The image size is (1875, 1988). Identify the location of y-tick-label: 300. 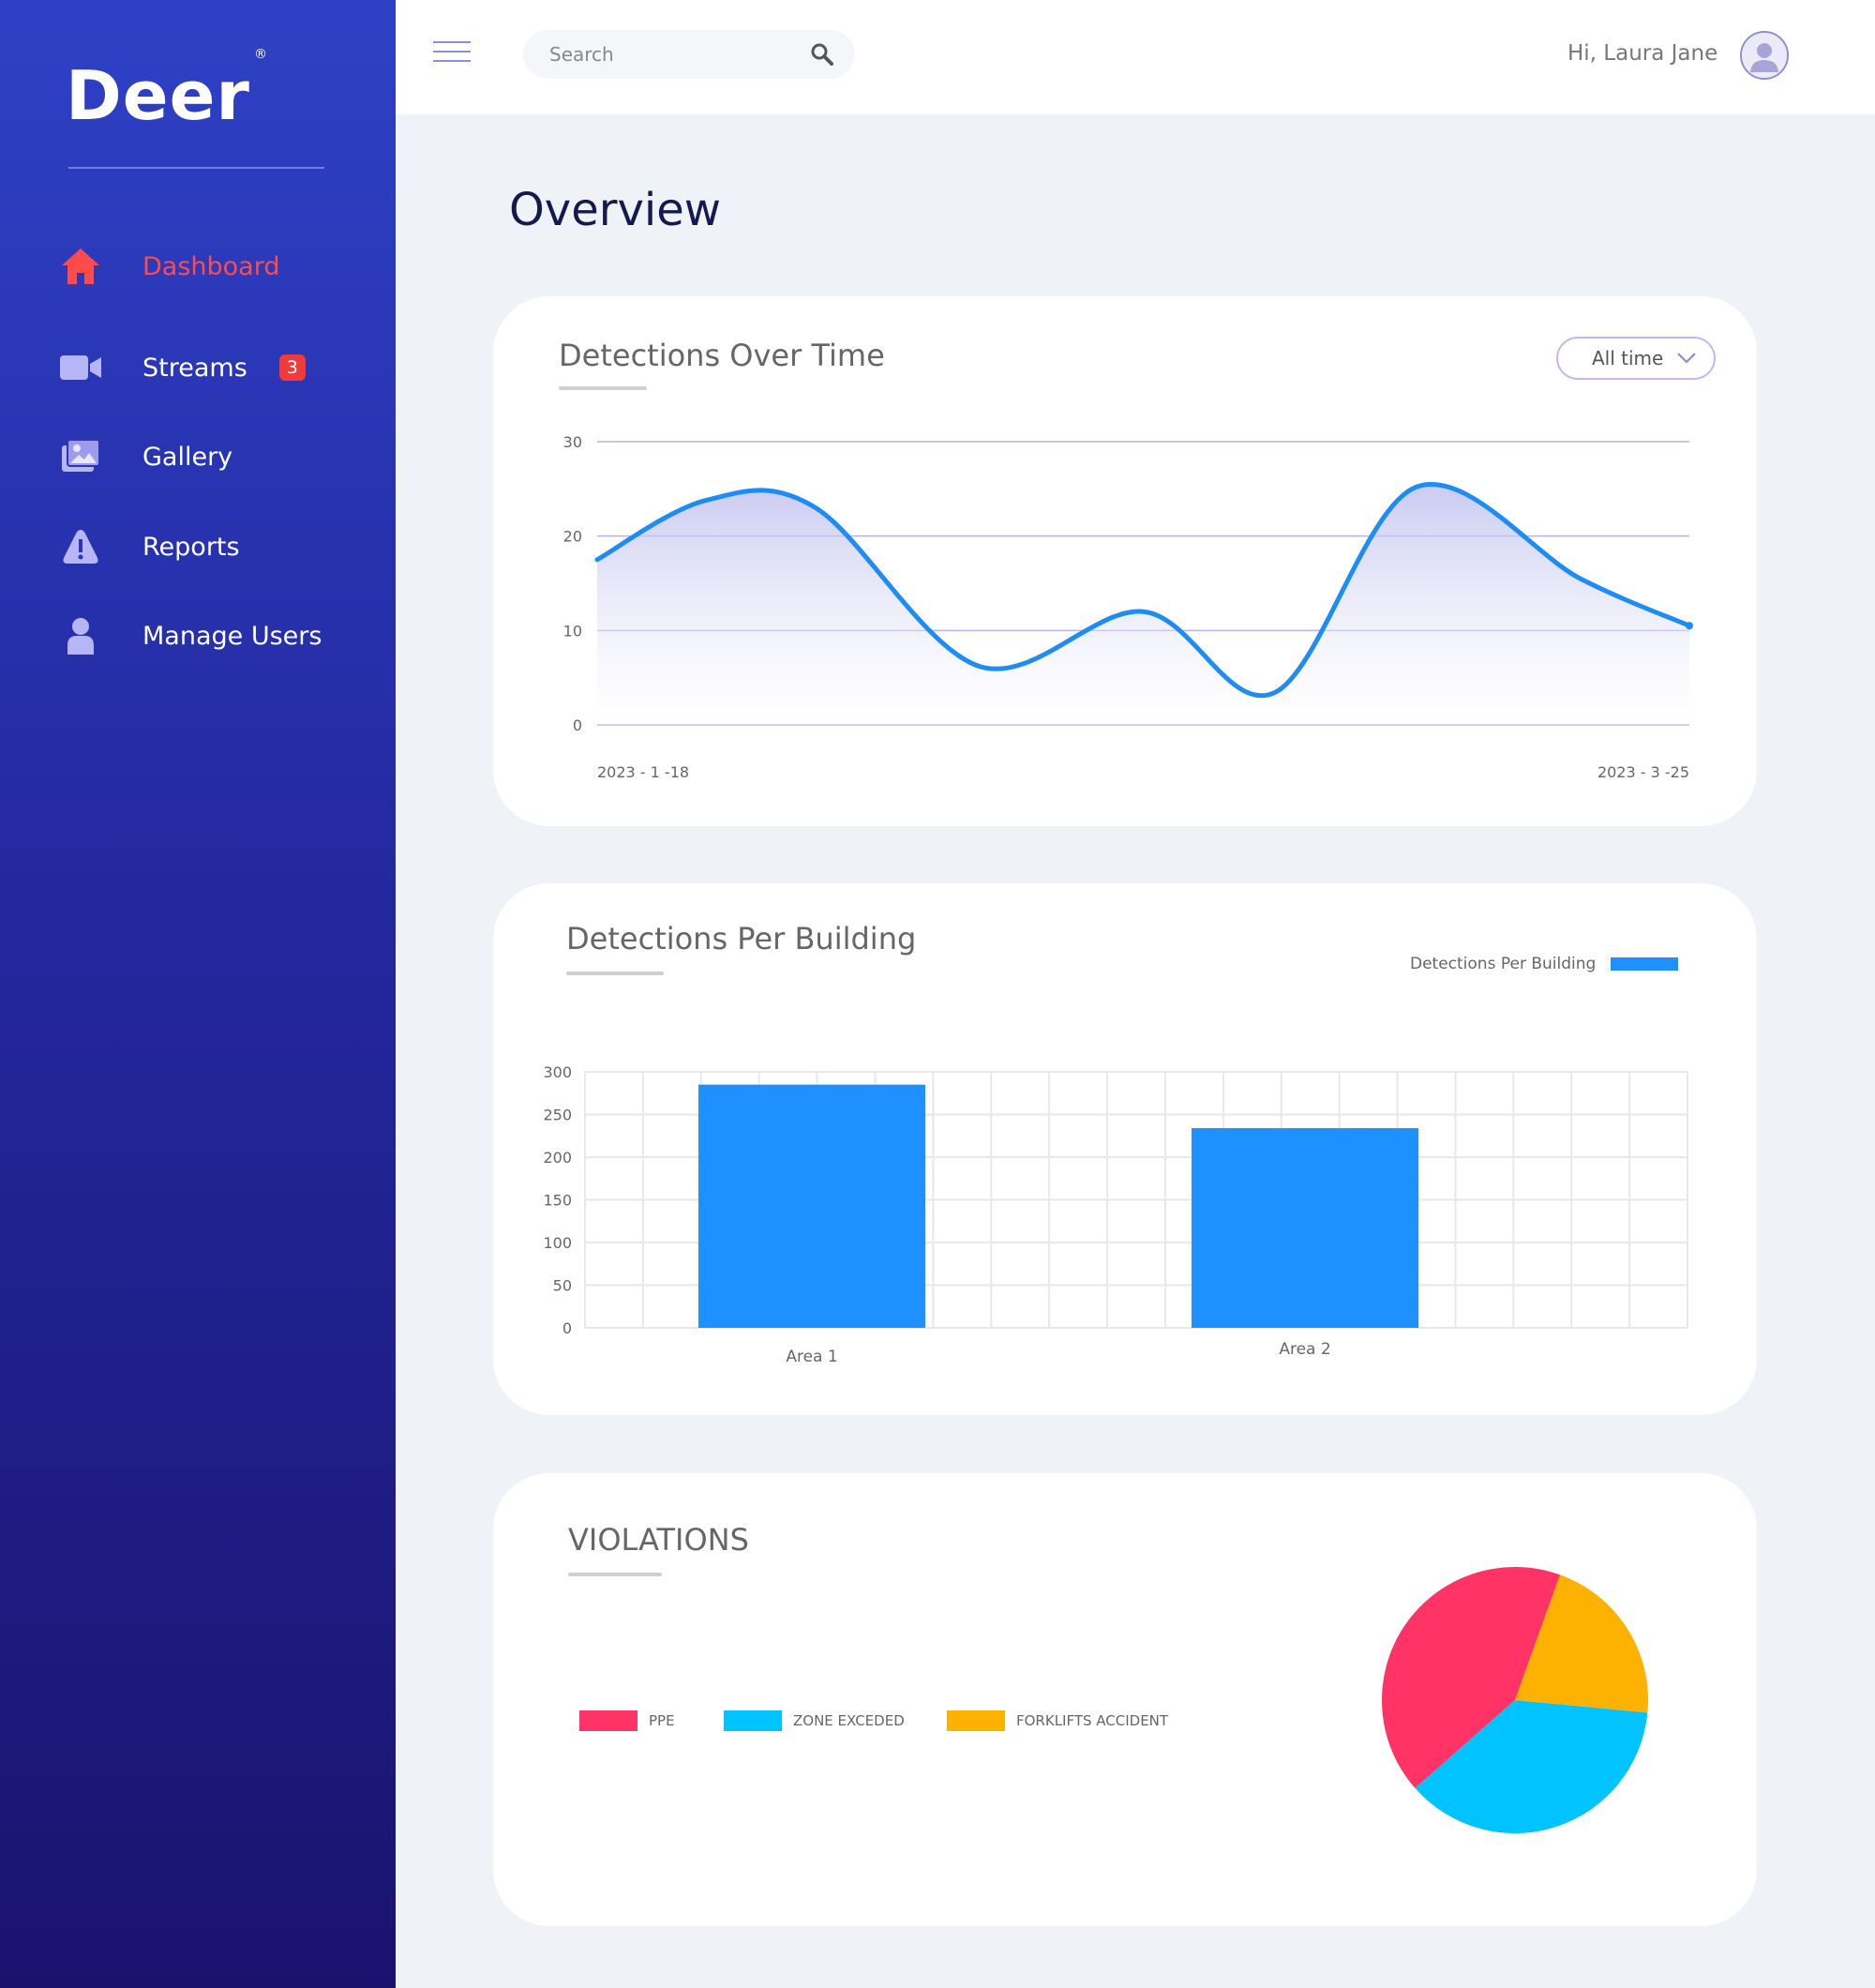
(557, 1072).